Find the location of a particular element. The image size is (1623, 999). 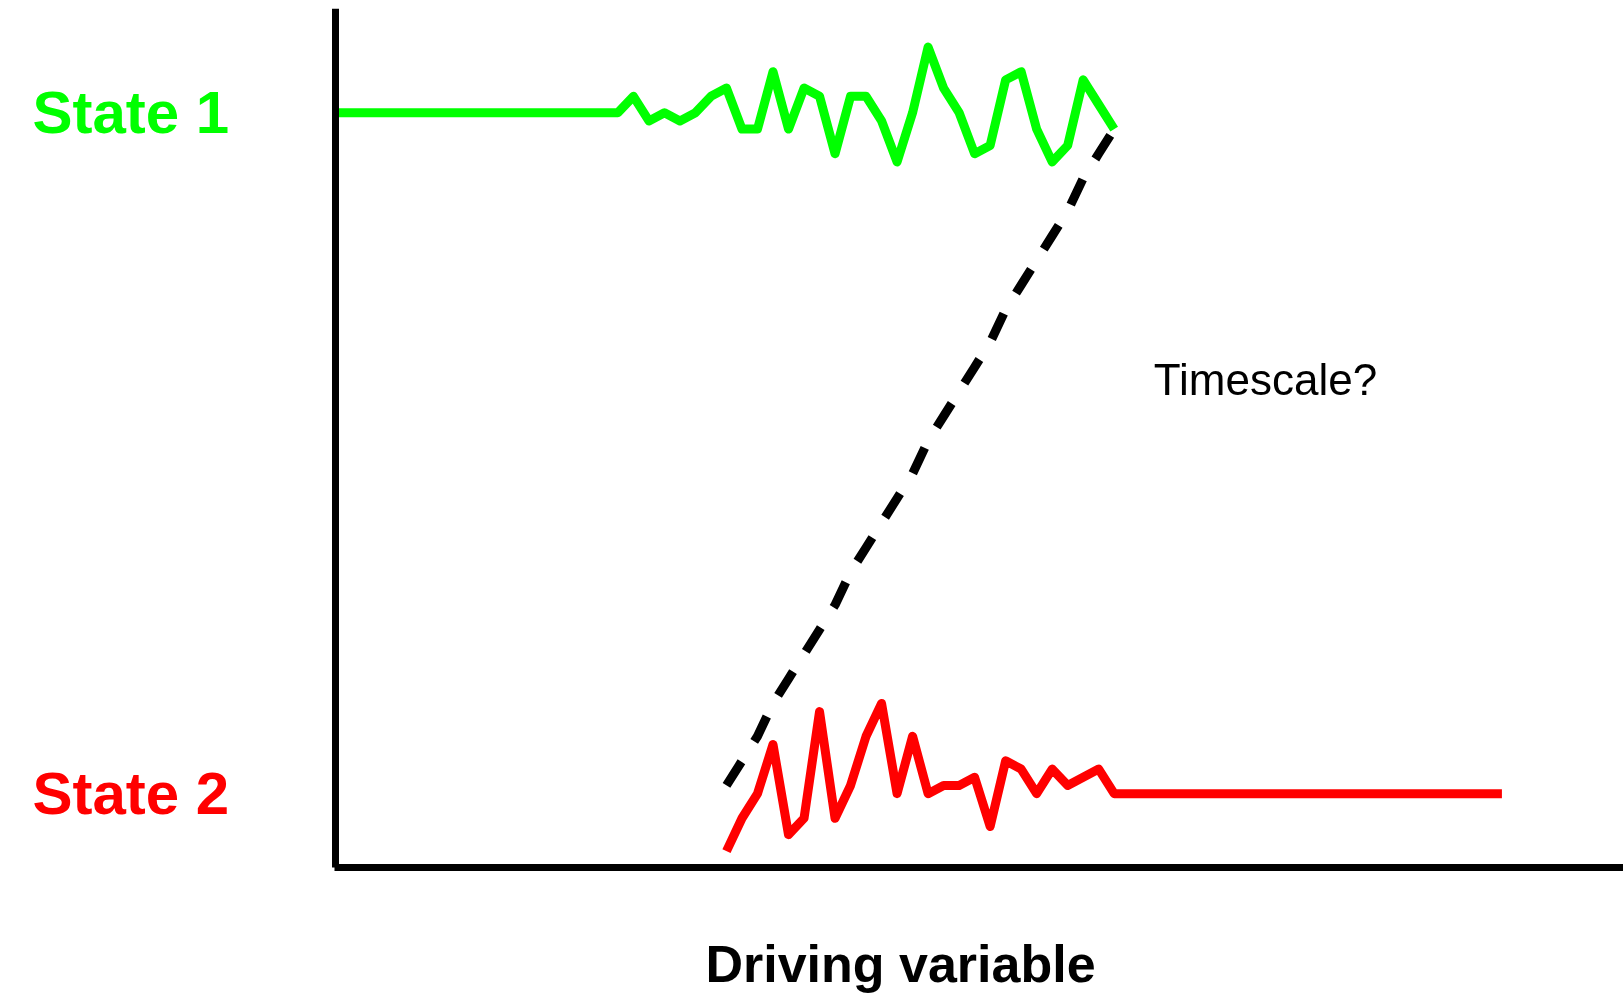

text: State 2 is located at coordinates (131, 794).